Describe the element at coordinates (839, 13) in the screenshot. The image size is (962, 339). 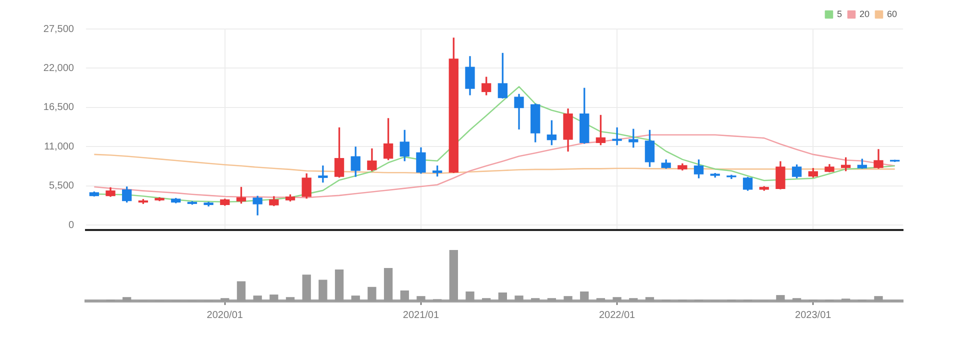
I see `legend-label: 5` at that location.